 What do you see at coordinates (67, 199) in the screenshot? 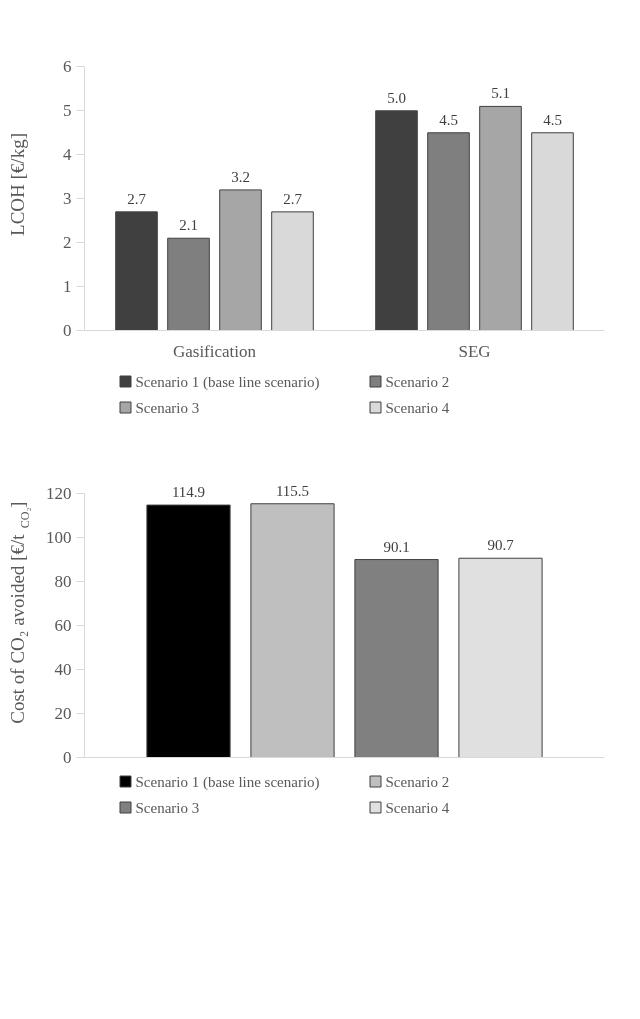
I see `y-tick-label: 3` at bounding box center [67, 199].